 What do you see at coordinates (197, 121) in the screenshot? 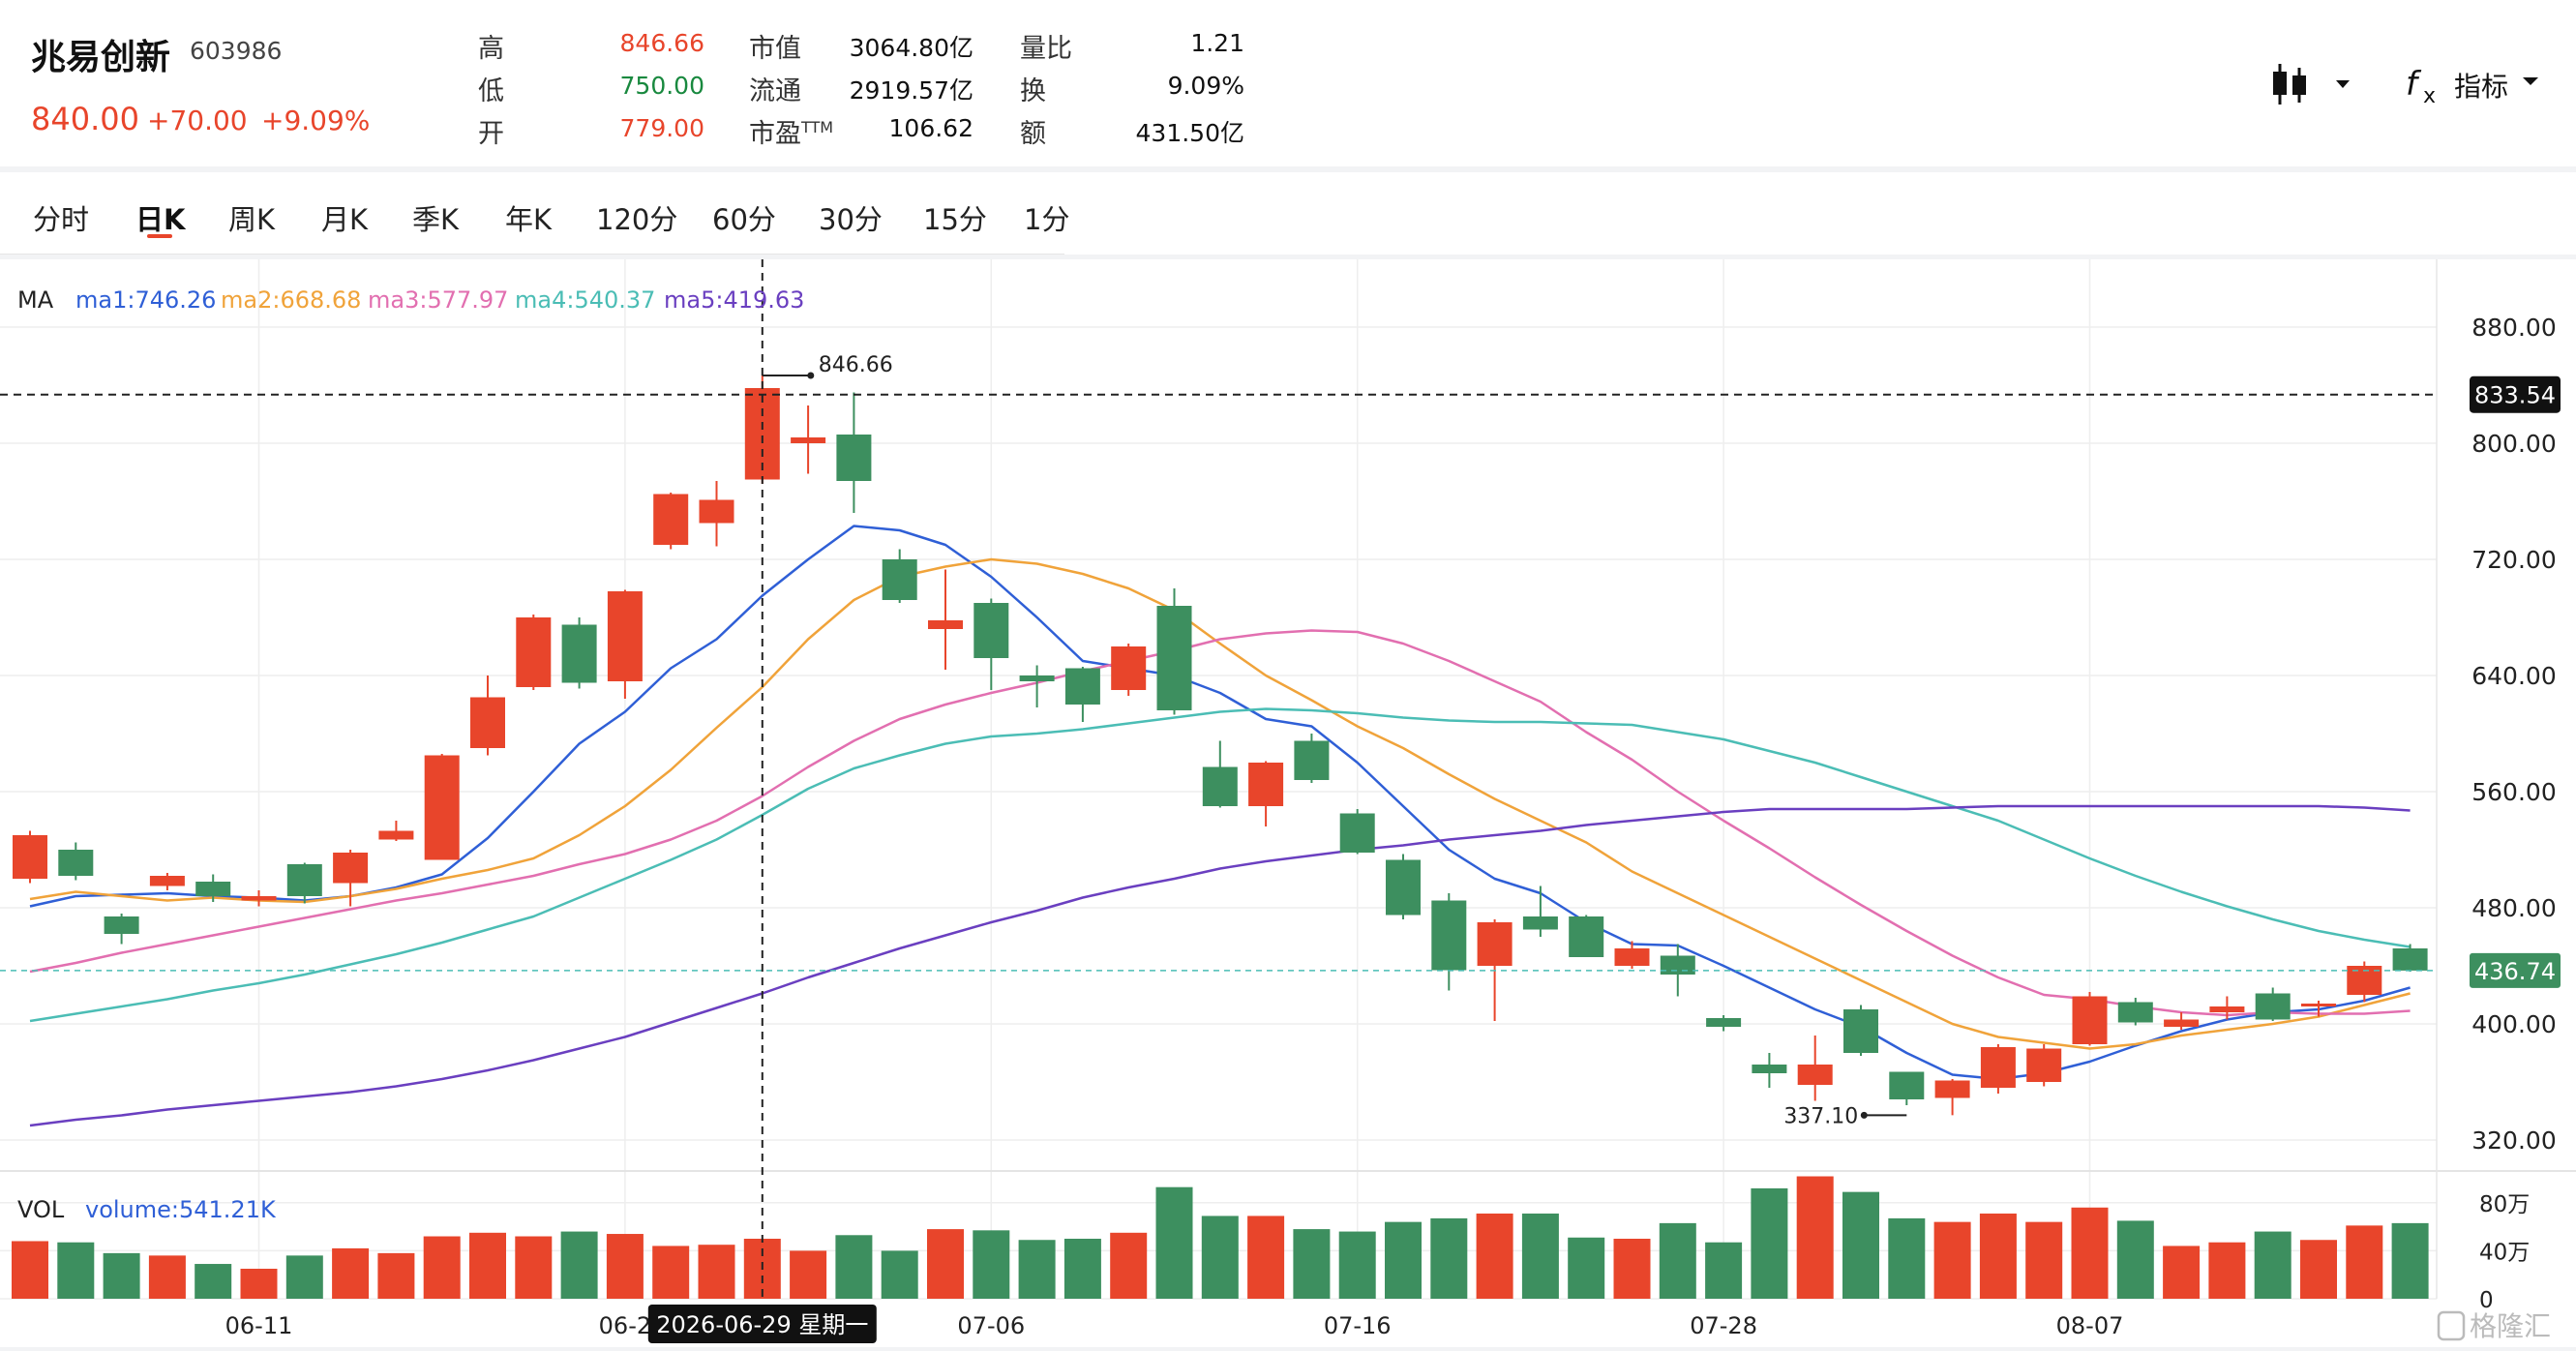
I see `price-change: +70.00` at bounding box center [197, 121].